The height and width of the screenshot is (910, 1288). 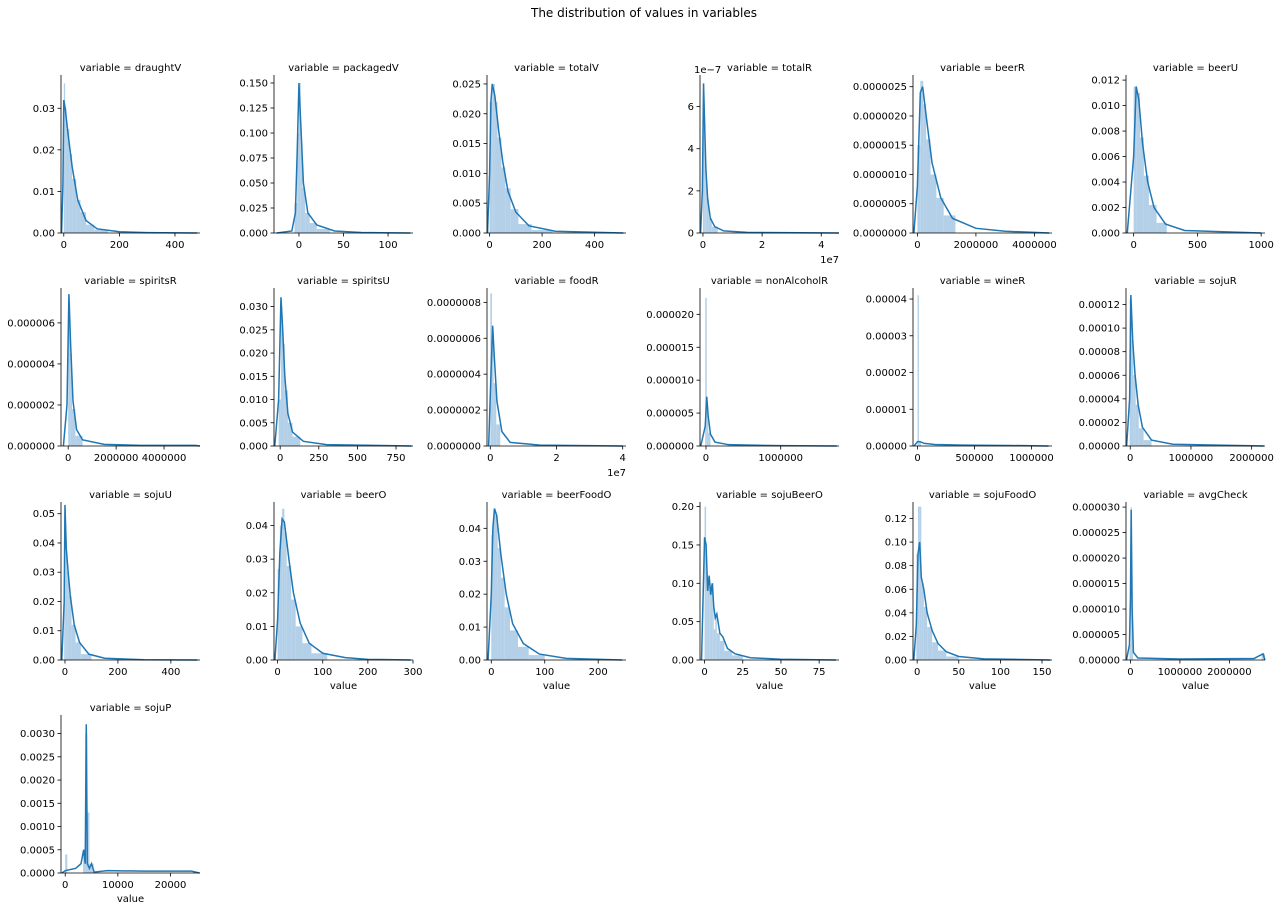 What do you see at coordinates (130, 281) in the screenshot?
I see `subplot-title: variable = spiritsR` at bounding box center [130, 281].